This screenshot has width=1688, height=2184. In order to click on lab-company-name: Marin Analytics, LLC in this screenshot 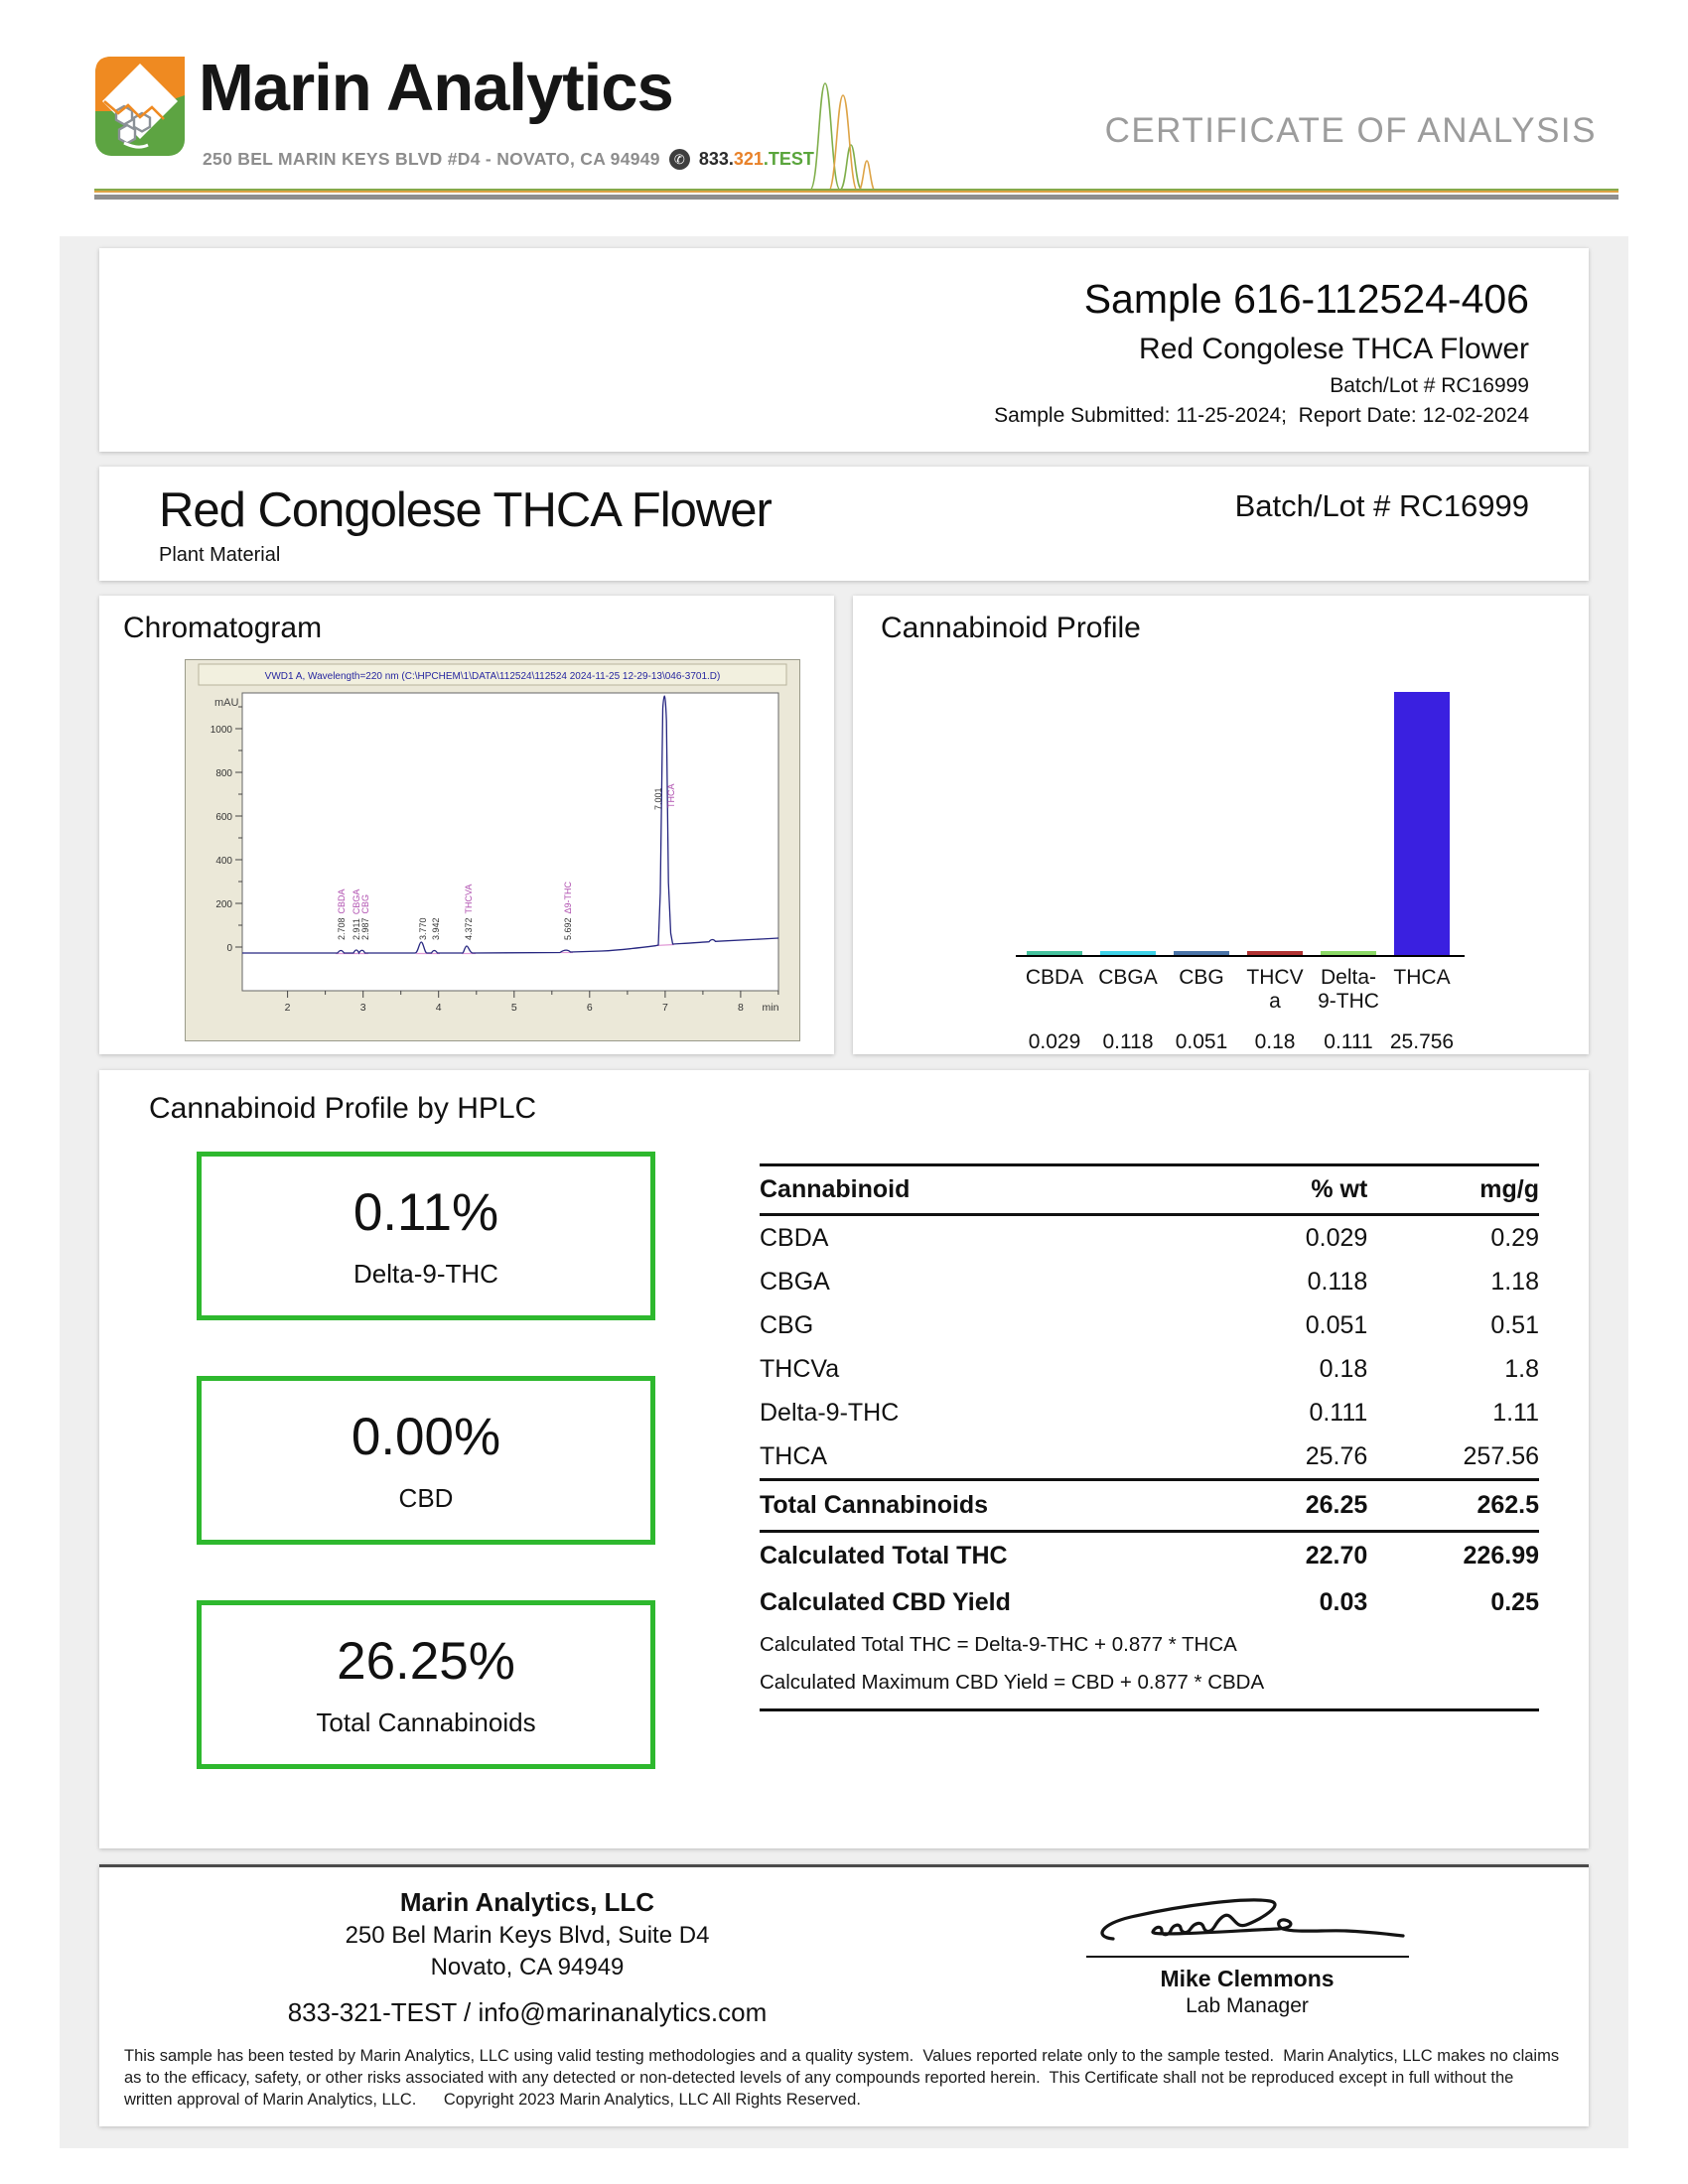, I will do `click(527, 1902)`.